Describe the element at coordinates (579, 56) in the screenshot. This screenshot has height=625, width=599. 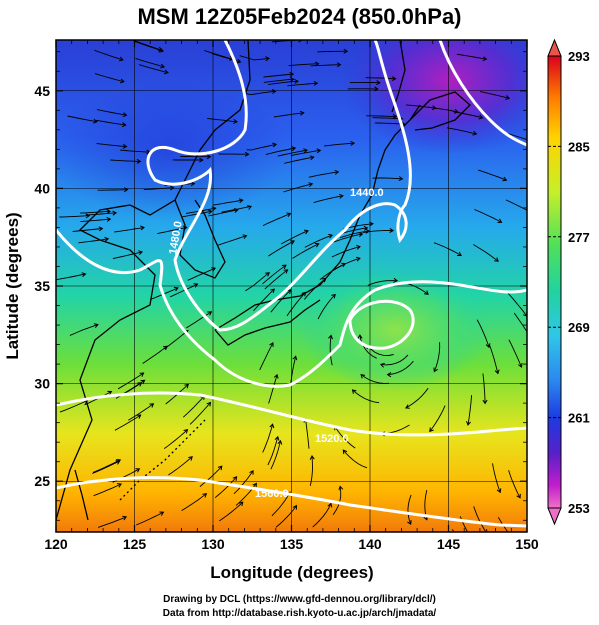
I see `colorbar-tick-label: 293` at that location.